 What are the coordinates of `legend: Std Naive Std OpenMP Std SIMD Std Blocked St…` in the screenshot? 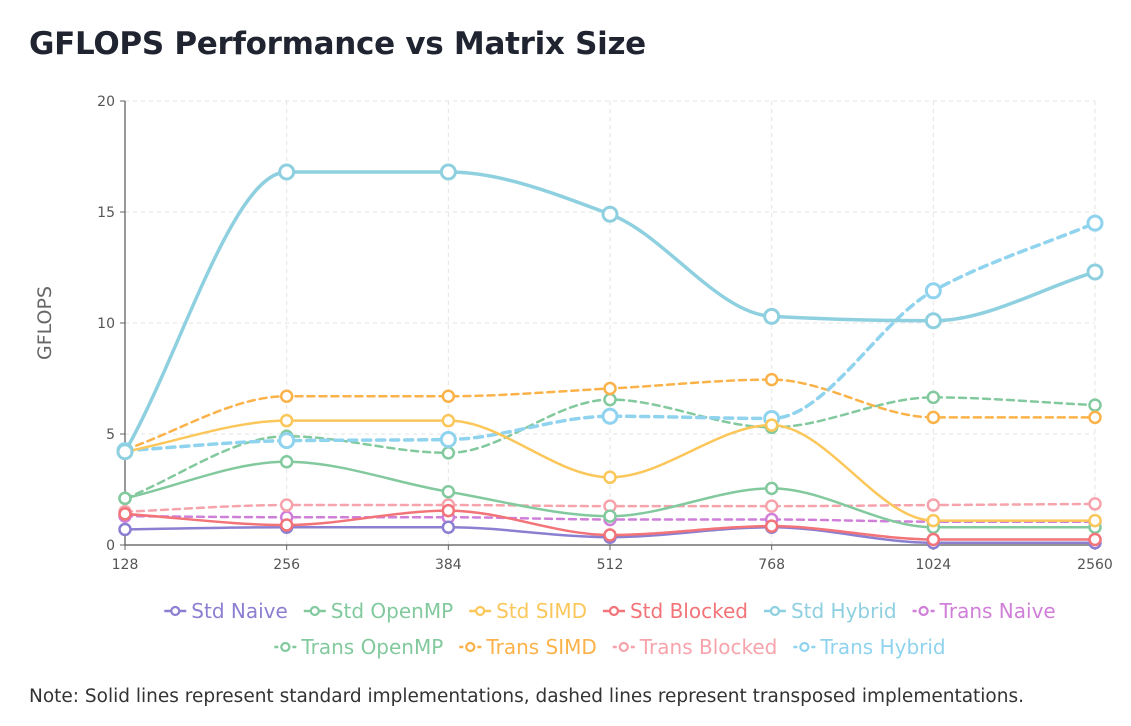 It's located at (610, 629).